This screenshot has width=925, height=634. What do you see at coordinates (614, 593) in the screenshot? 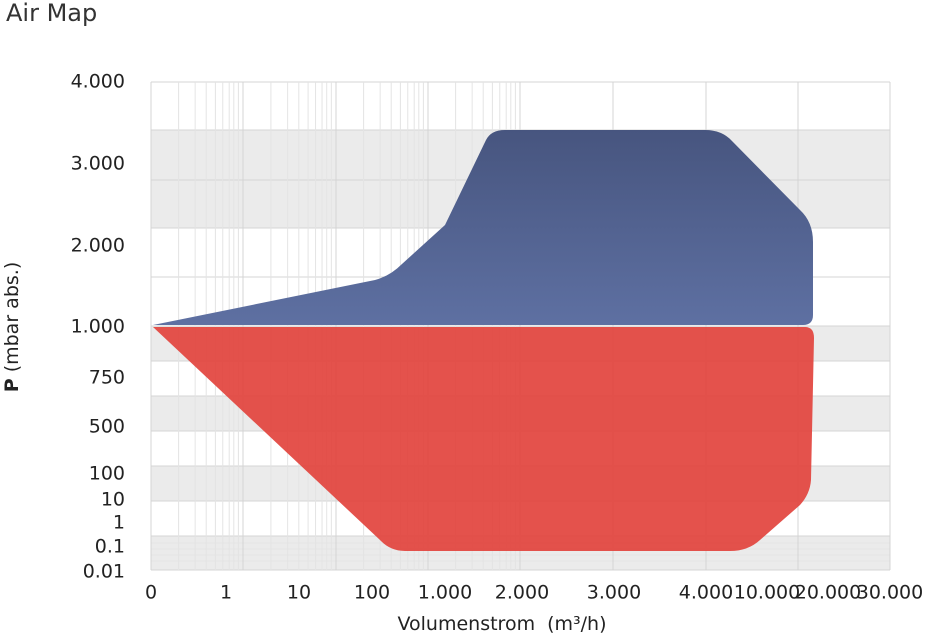
I see `x-tick-label: 3.000` at bounding box center [614, 593].